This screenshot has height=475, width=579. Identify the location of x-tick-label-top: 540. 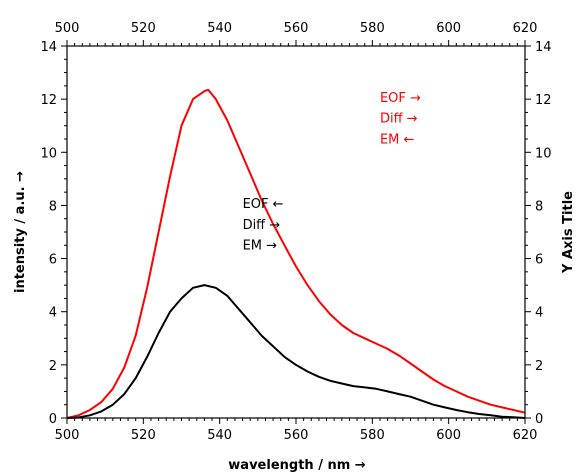
(219, 28).